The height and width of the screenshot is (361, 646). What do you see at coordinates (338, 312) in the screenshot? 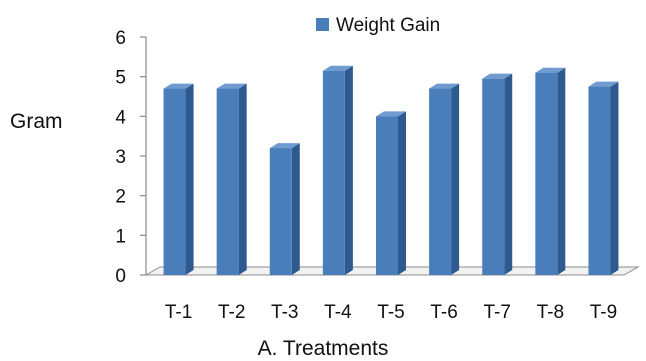
I see `x-tick-label: T-4` at bounding box center [338, 312].